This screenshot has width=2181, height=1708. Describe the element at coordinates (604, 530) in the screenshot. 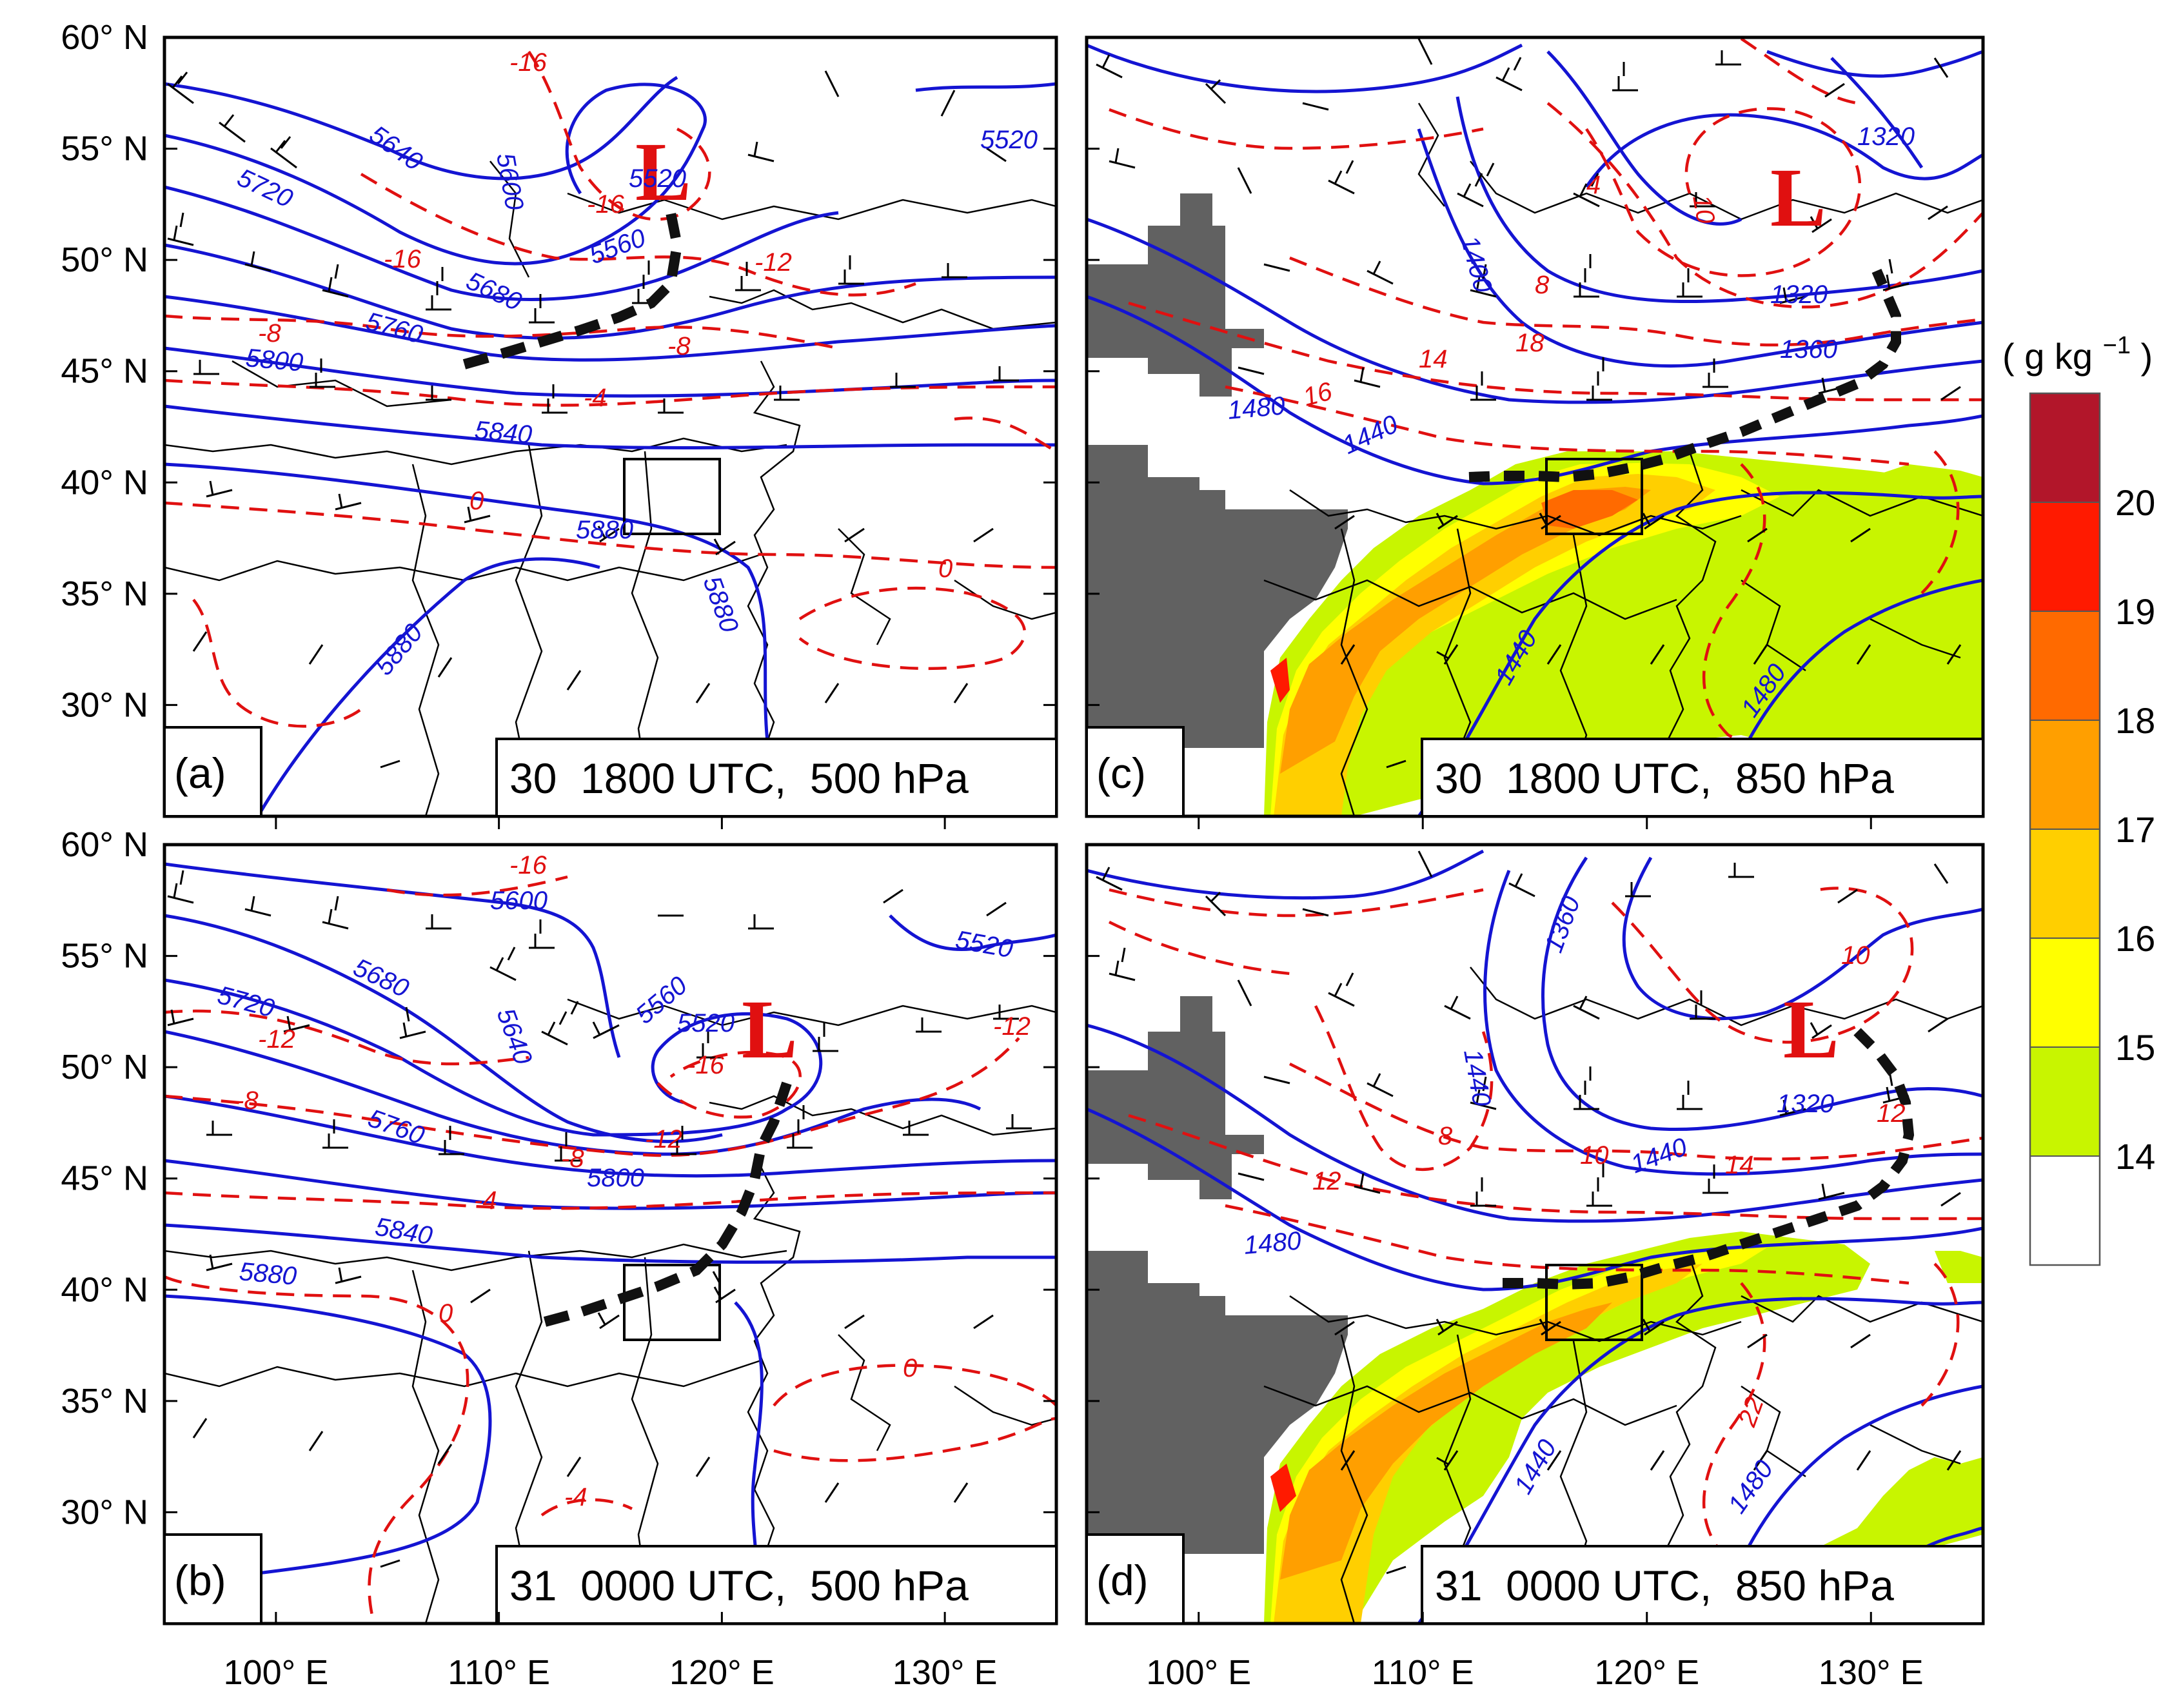

I see `contour-label-a-blue-9: 5880` at that location.